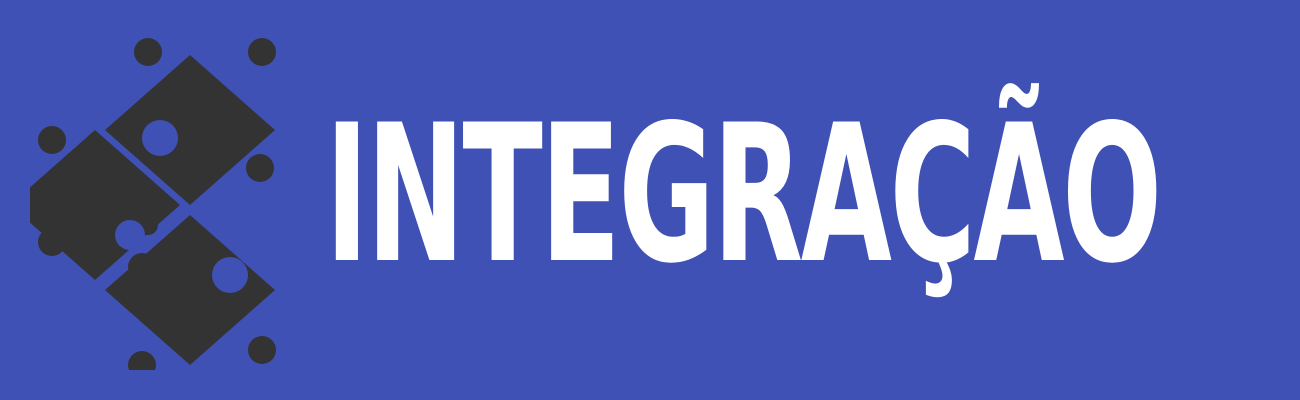  Describe the element at coordinates (190, 292) in the screenshot. I see `puzzle-piece-bottom-icon` at that location.